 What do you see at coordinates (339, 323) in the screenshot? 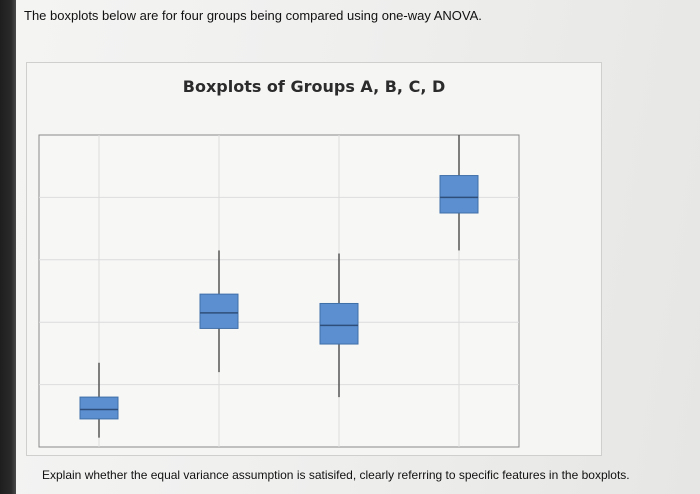
I see `box-group-C` at bounding box center [339, 323].